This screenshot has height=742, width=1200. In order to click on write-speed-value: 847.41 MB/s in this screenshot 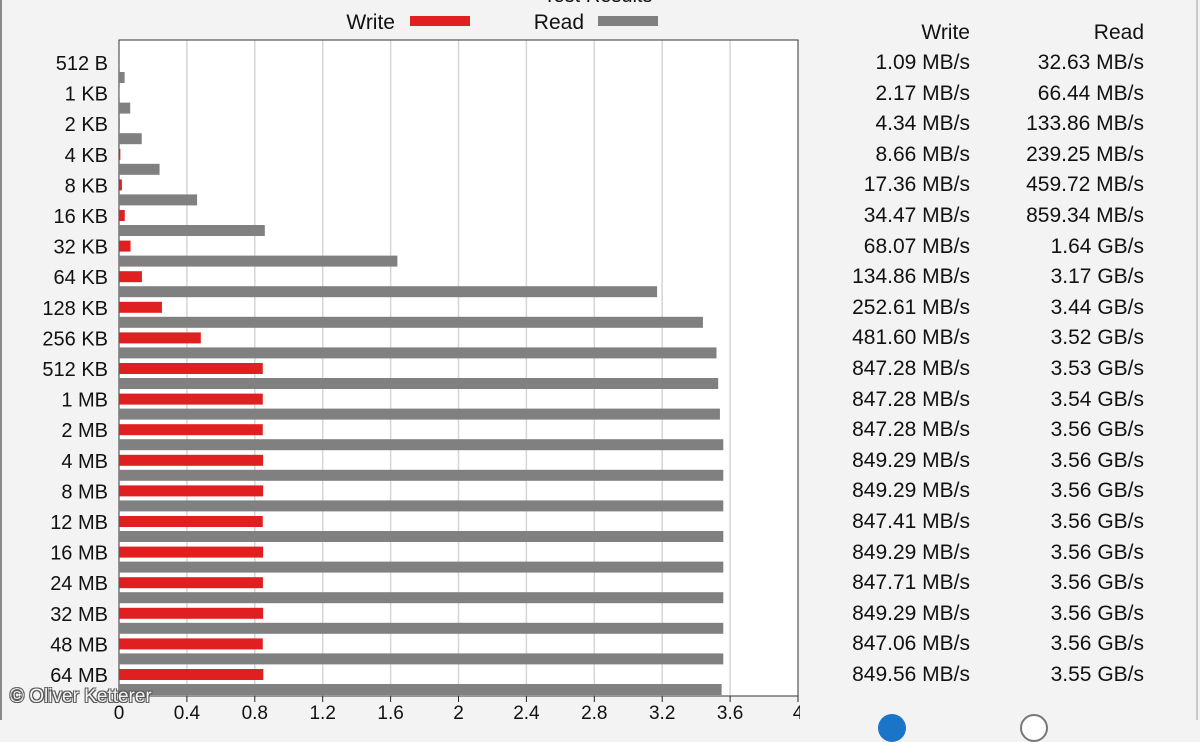, I will do `click(885, 522)`.